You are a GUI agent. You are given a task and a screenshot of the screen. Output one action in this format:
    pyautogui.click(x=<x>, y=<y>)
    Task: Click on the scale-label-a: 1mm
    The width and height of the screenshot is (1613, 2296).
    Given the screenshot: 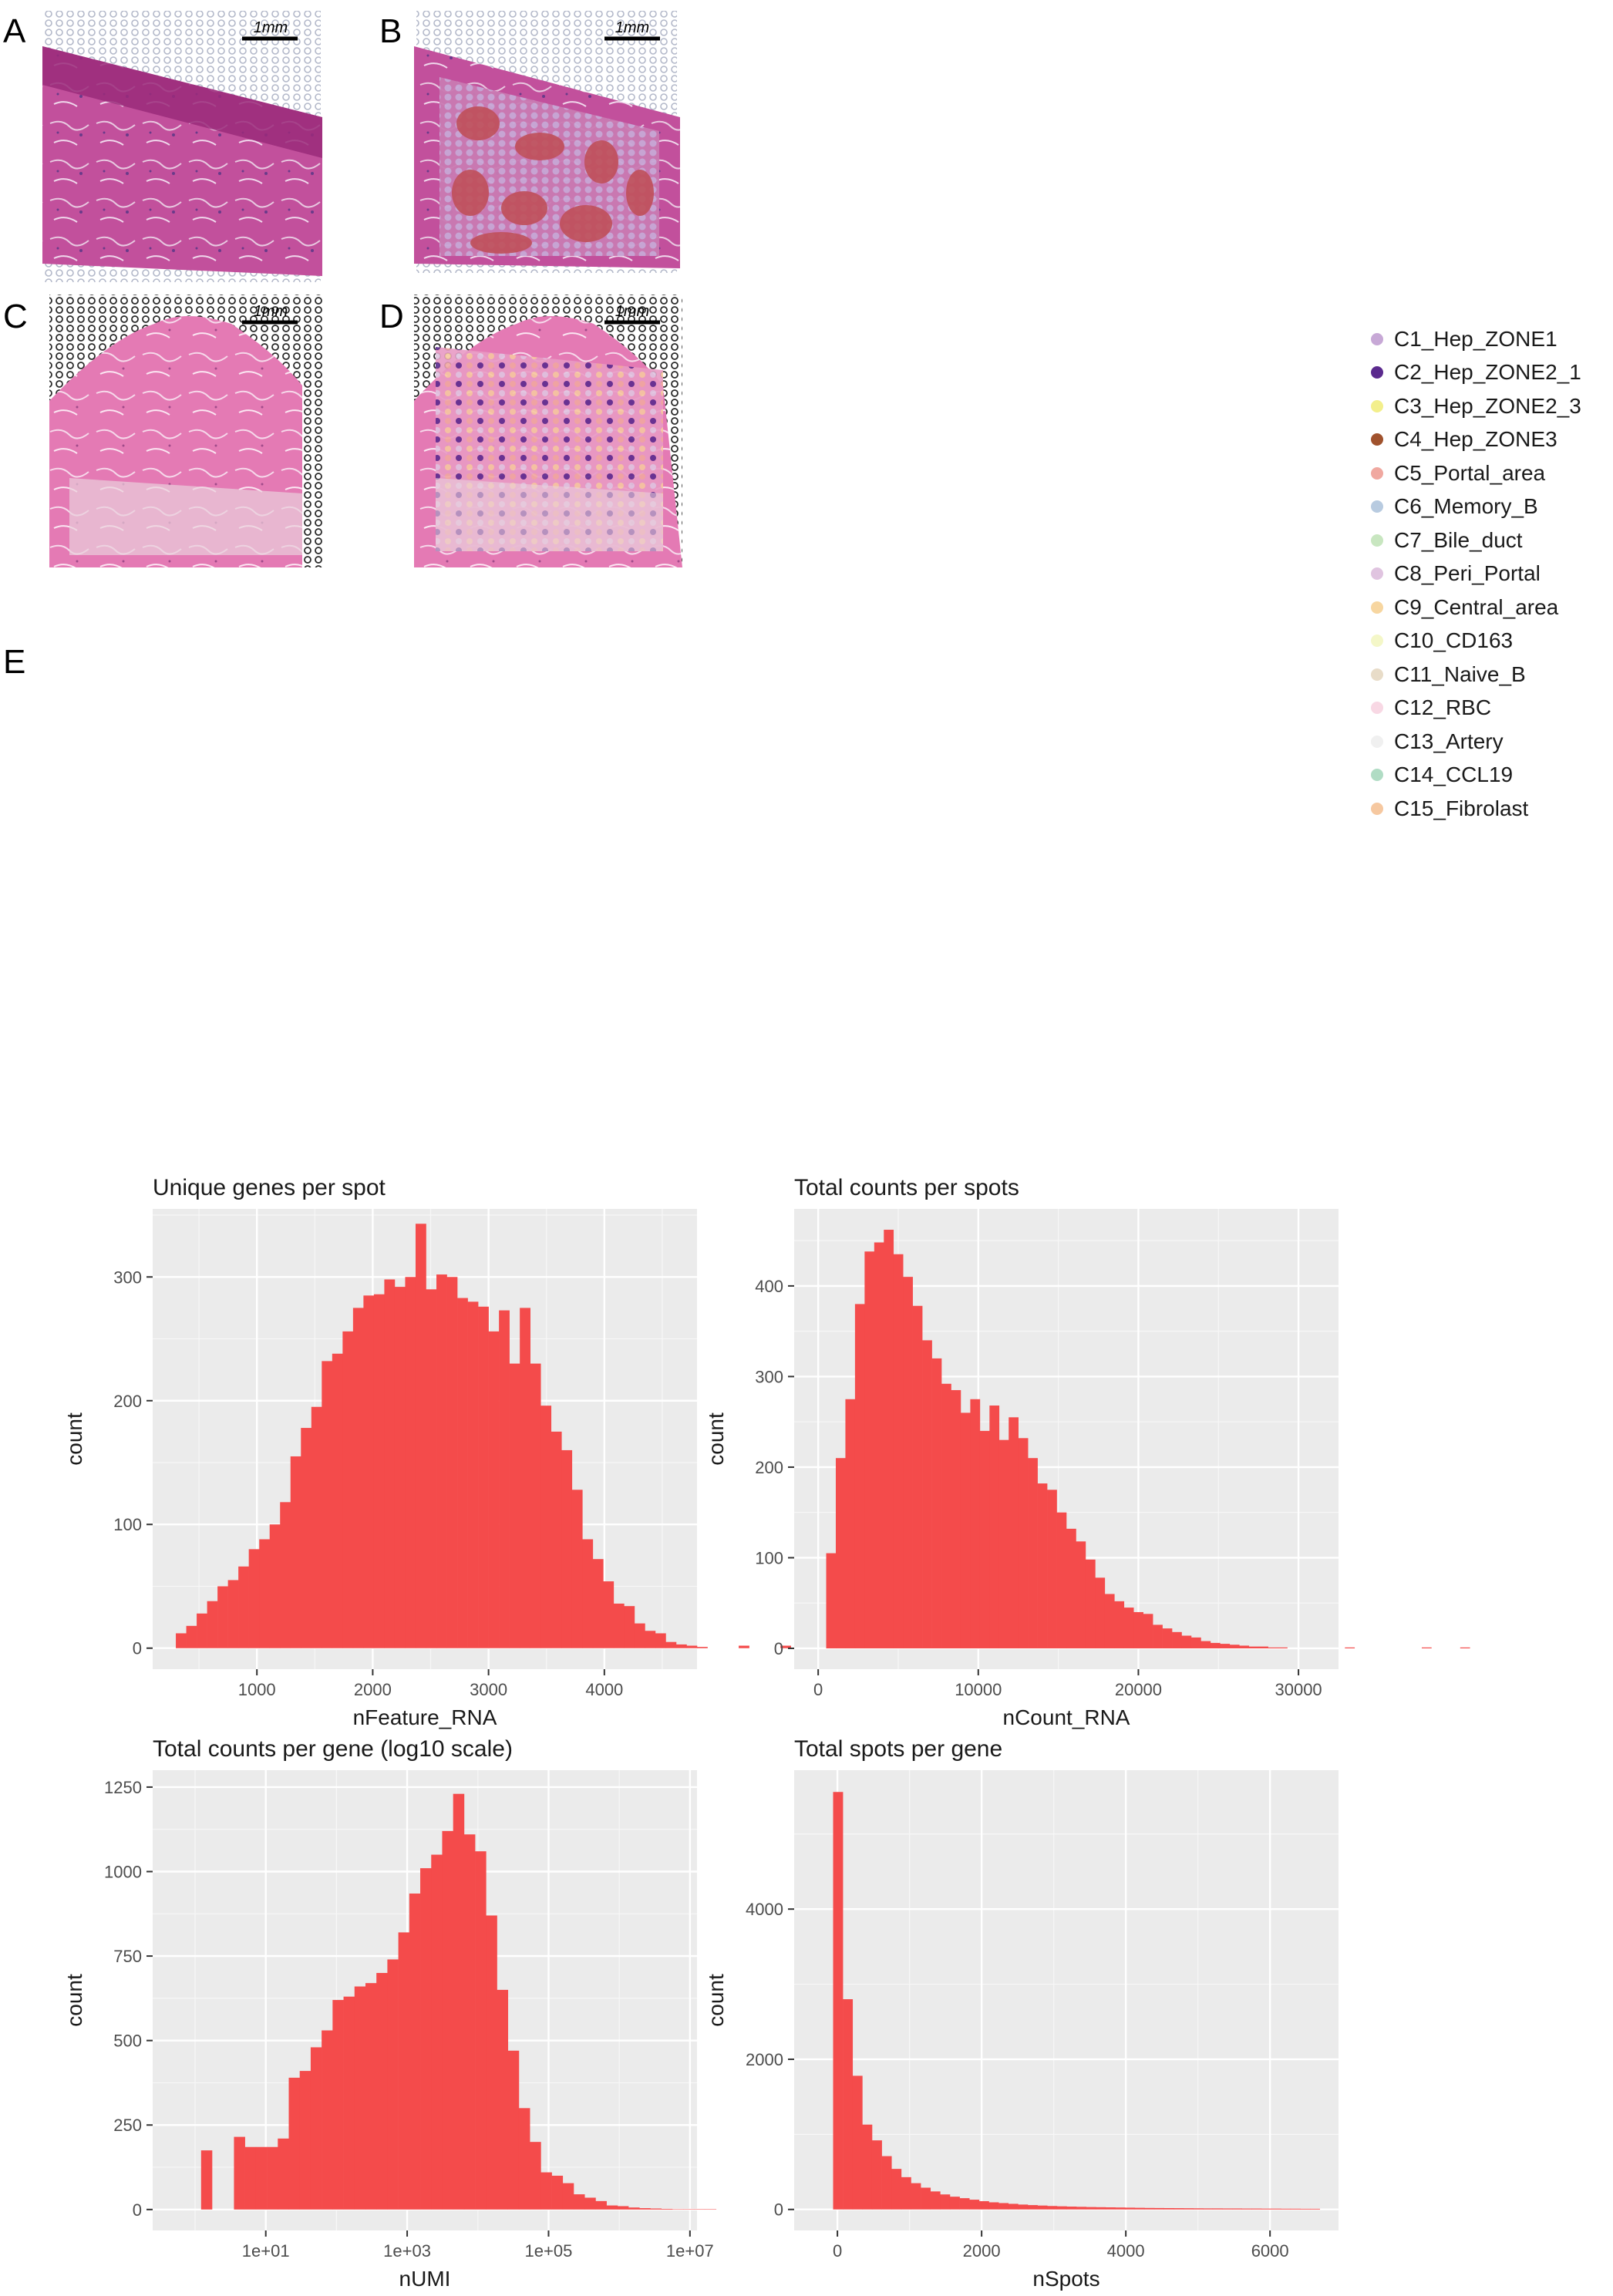 What is the action you would take?
    pyautogui.click(x=271, y=27)
    